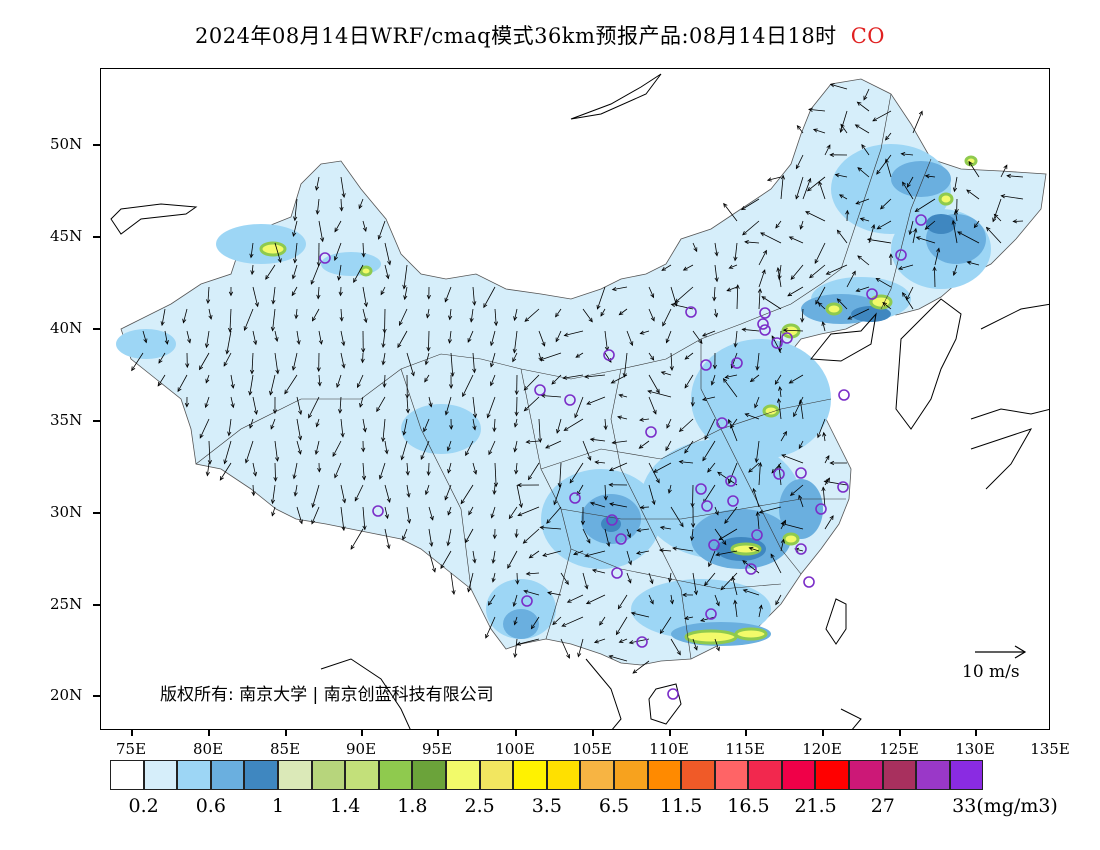 The height and width of the screenshot is (850, 1100). Describe the element at coordinates (96, 329) in the screenshot. I see `lat-tick` at that location.